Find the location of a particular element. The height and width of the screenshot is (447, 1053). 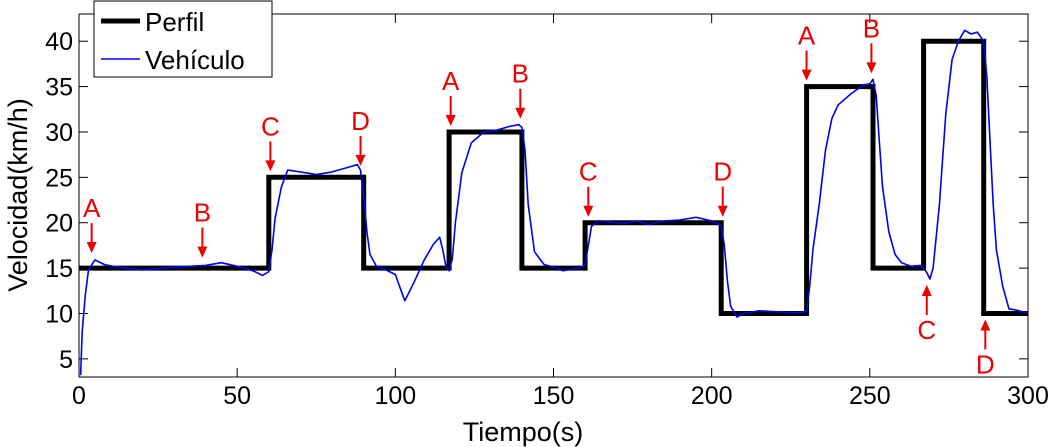

x-tick-label: 300 is located at coordinates (1028, 396).